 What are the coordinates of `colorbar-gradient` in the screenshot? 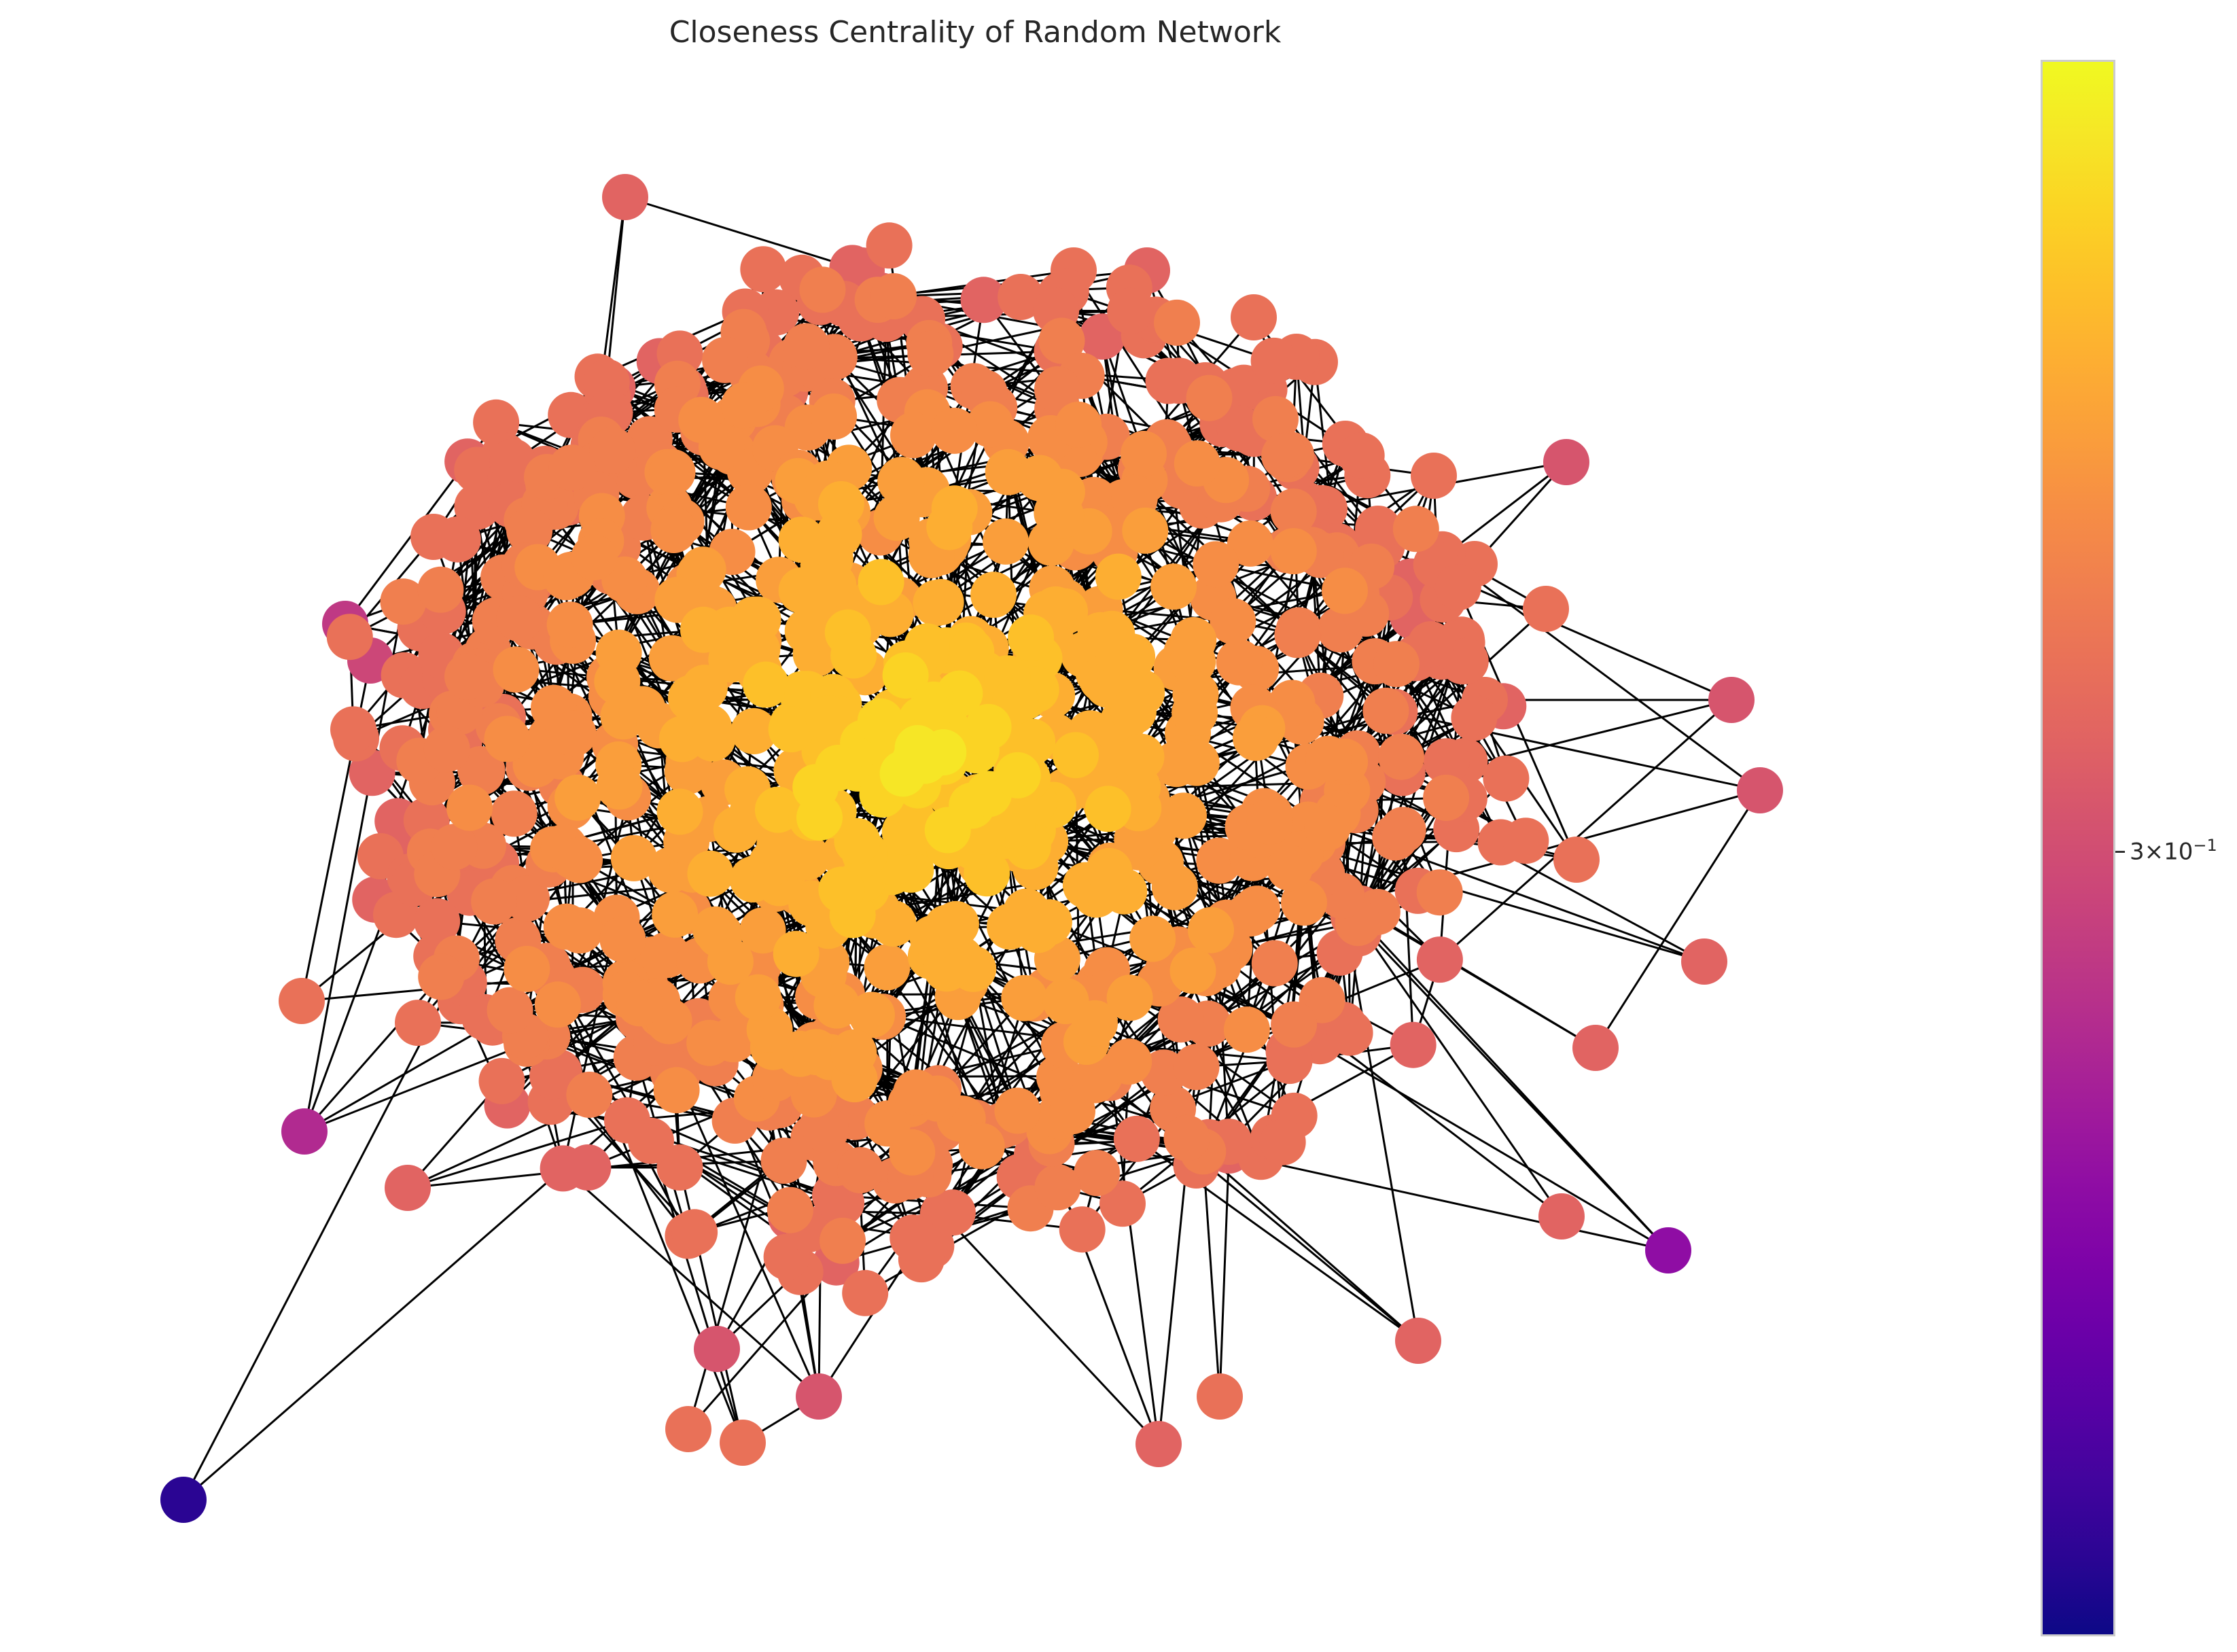 It's located at (2078, 848).